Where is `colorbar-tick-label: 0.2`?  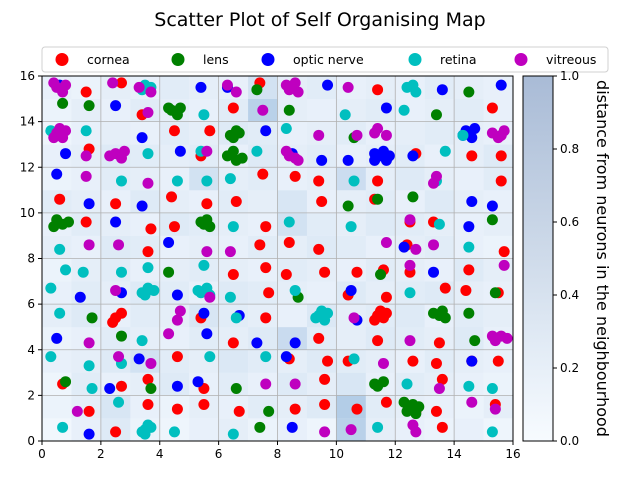 colorbar-tick-label: 0.2 is located at coordinates (569, 368).